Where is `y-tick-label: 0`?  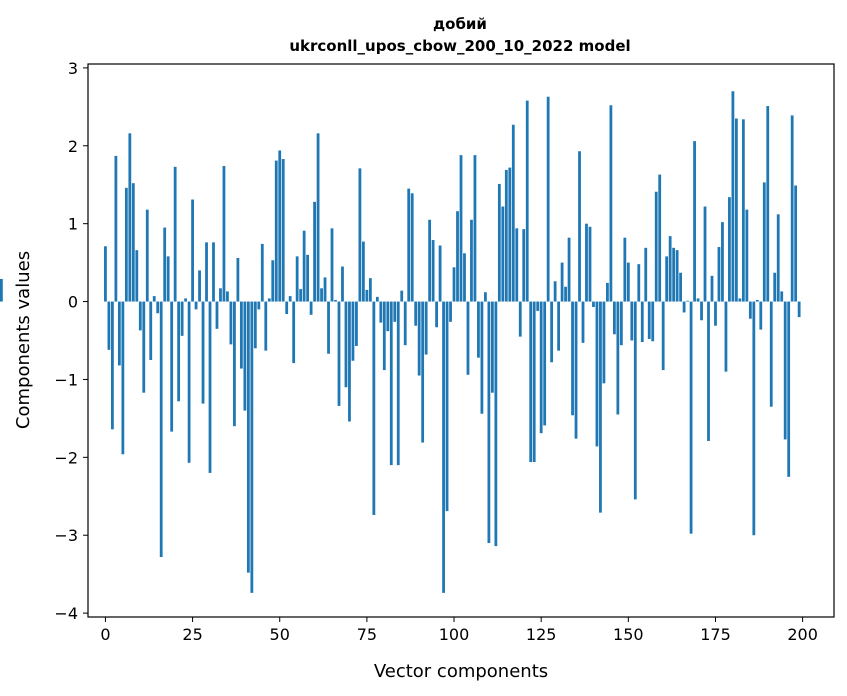 y-tick-label: 0 is located at coordinates (73, 302).